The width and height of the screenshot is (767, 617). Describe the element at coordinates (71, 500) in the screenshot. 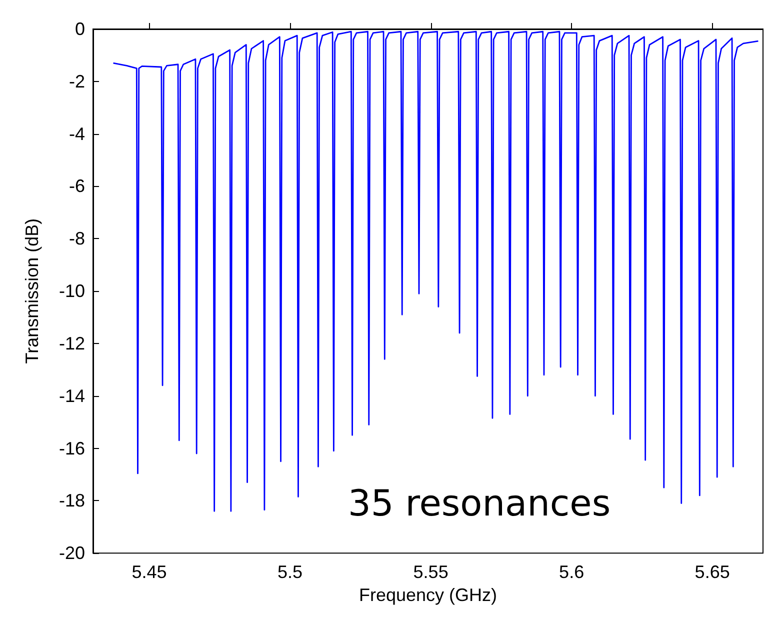

I see `y-tick-label: -18` at that location.